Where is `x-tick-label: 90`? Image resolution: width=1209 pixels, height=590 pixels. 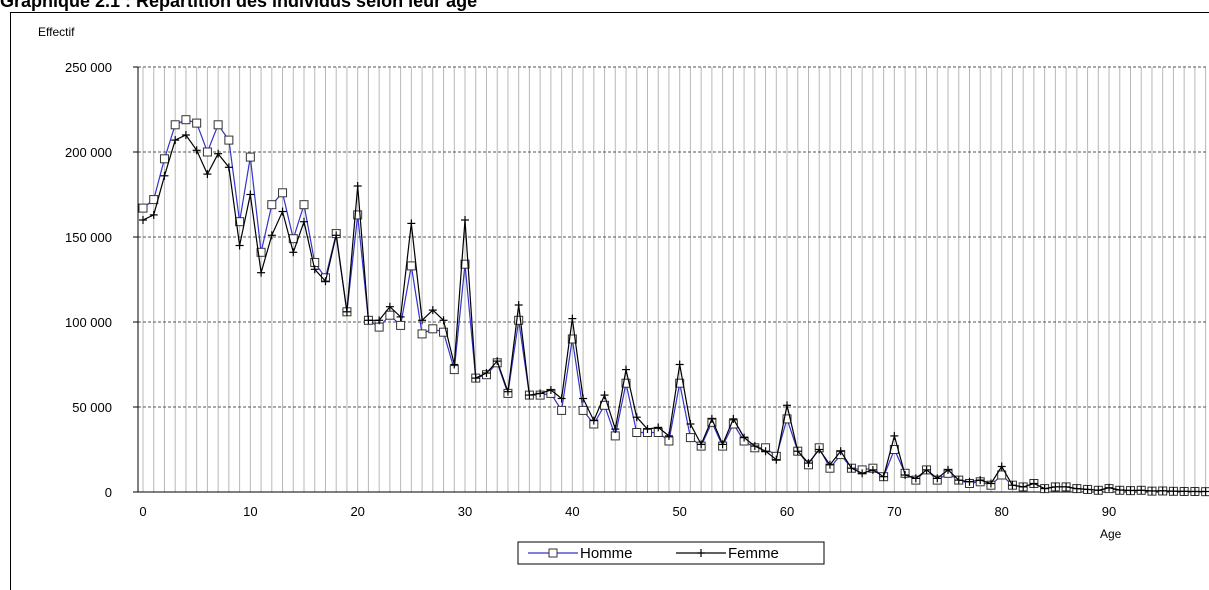
x-tick-label: 90 is located at coordinates (1109, 511).